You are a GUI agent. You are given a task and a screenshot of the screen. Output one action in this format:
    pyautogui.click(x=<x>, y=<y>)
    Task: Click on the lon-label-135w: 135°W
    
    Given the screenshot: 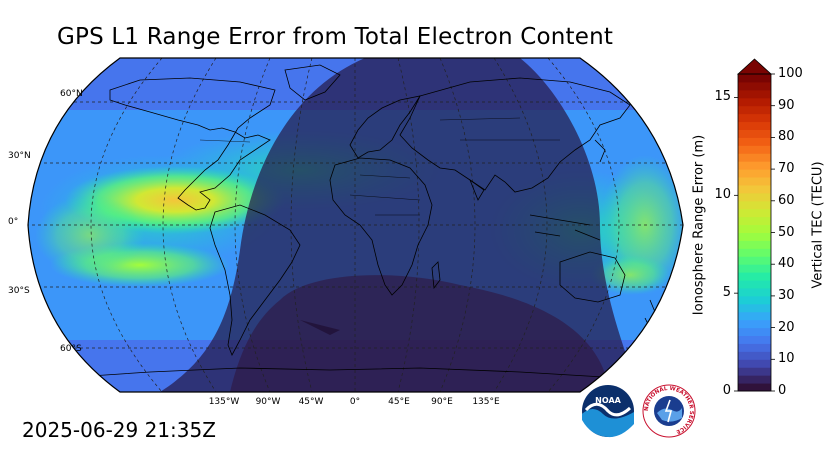 What is the action you would take?
    pyautogui.click(x=224, y=402)
    